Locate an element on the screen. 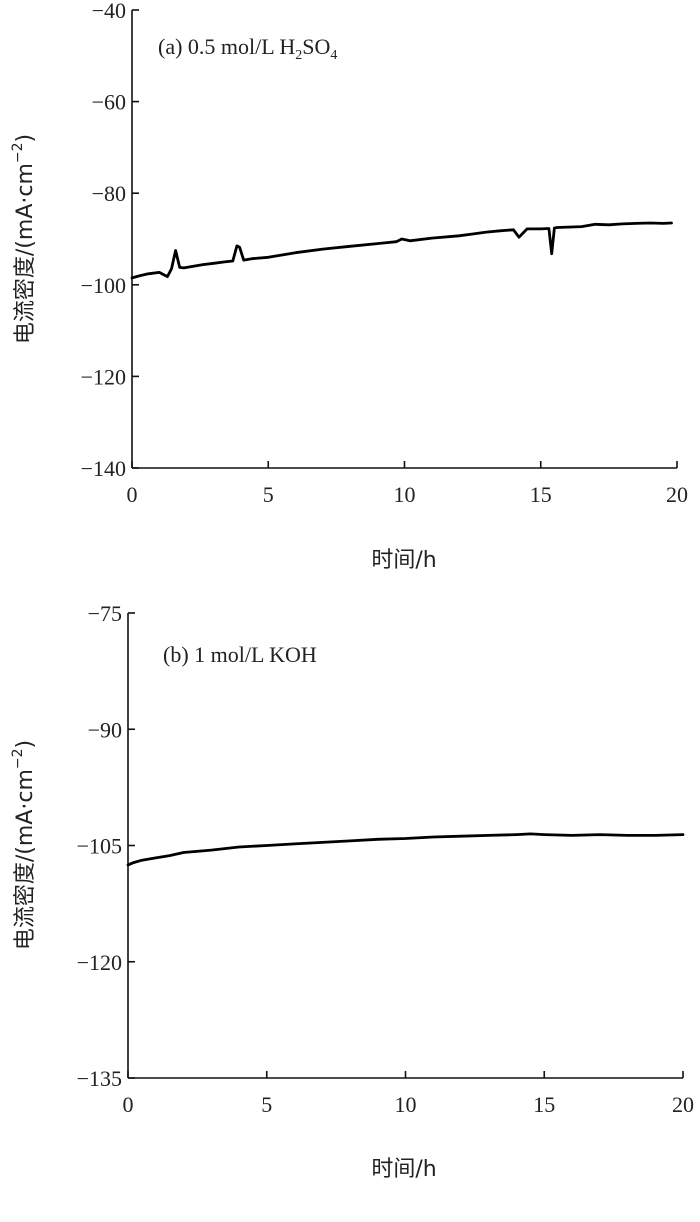 This screenshot has height=1222, width=700. panel-a-label: (a) 0.5 mol/L H2SO4 is located at coordinates (247, 48).